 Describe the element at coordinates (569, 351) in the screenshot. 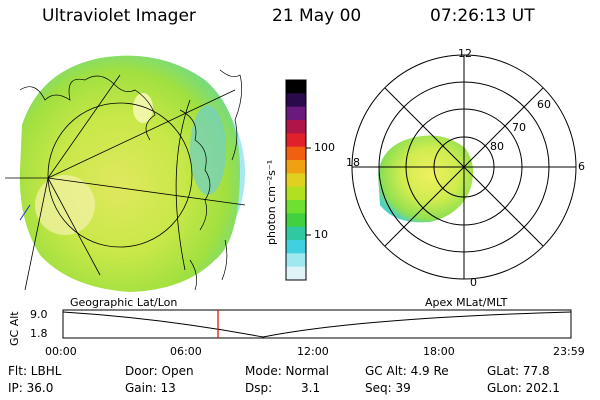

I see `x-tick-2359: 23:59` at that location.